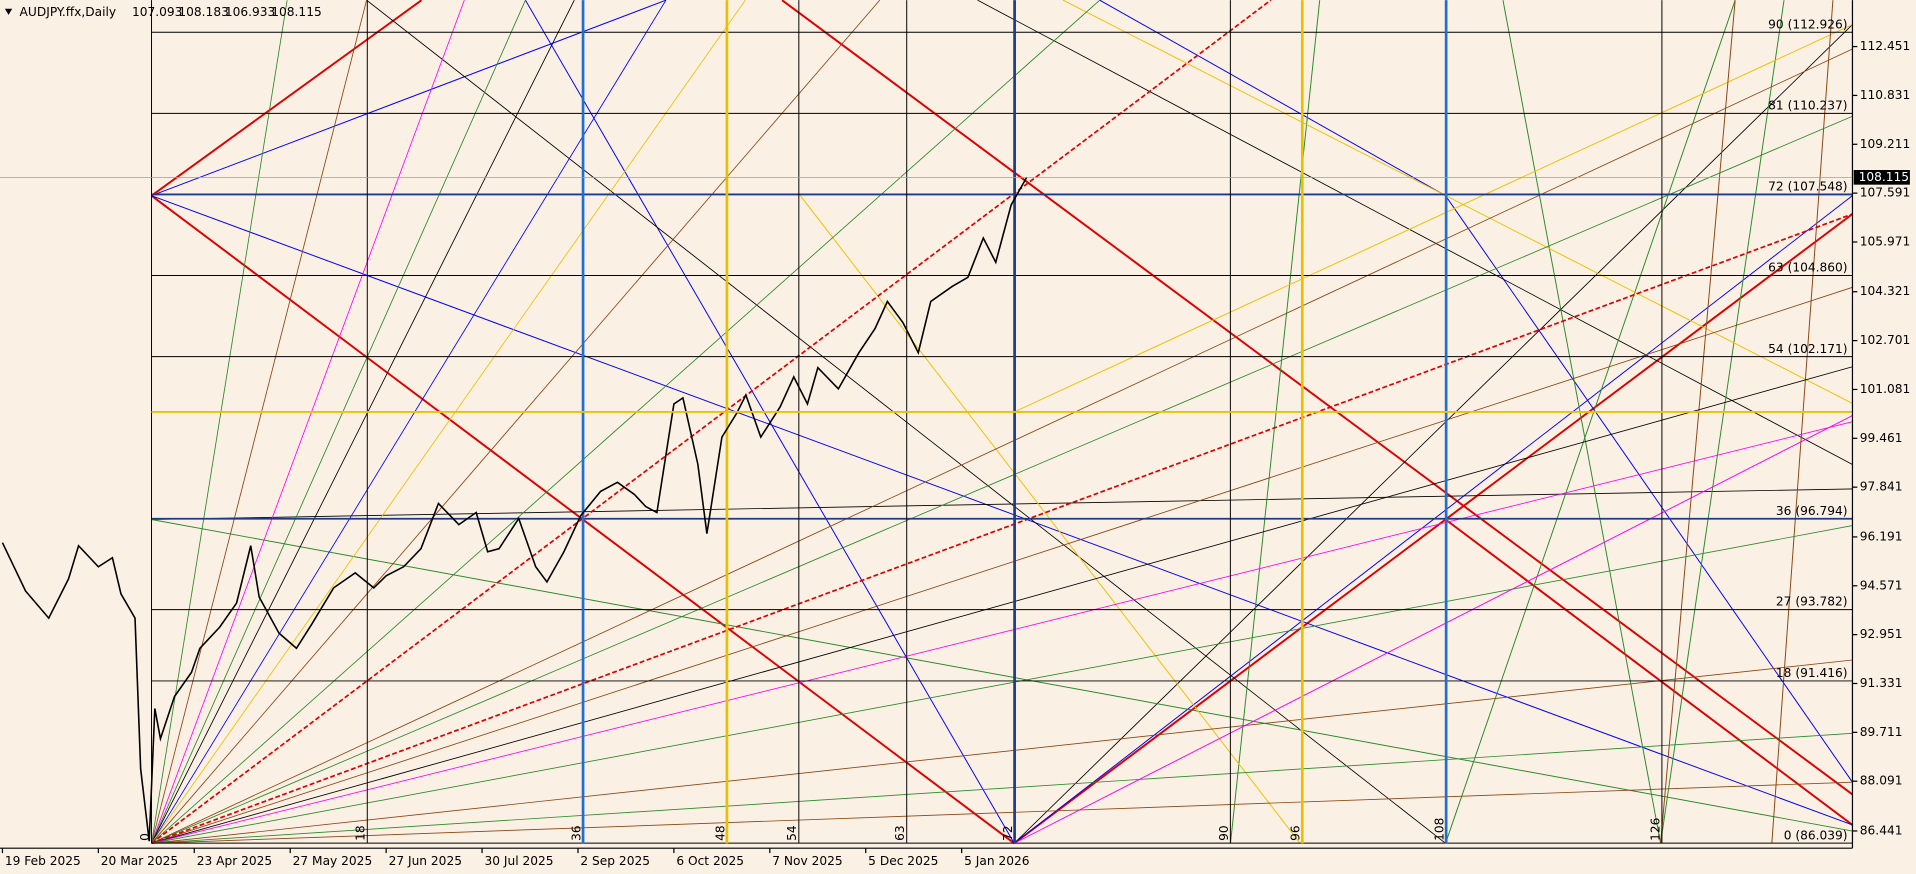 The height and width of the screenshot is (874, 1916). Describe the element at coordinates (234, 861) in the screenshot. I see `x-tick-label: 23 Apr 2025` at that location.